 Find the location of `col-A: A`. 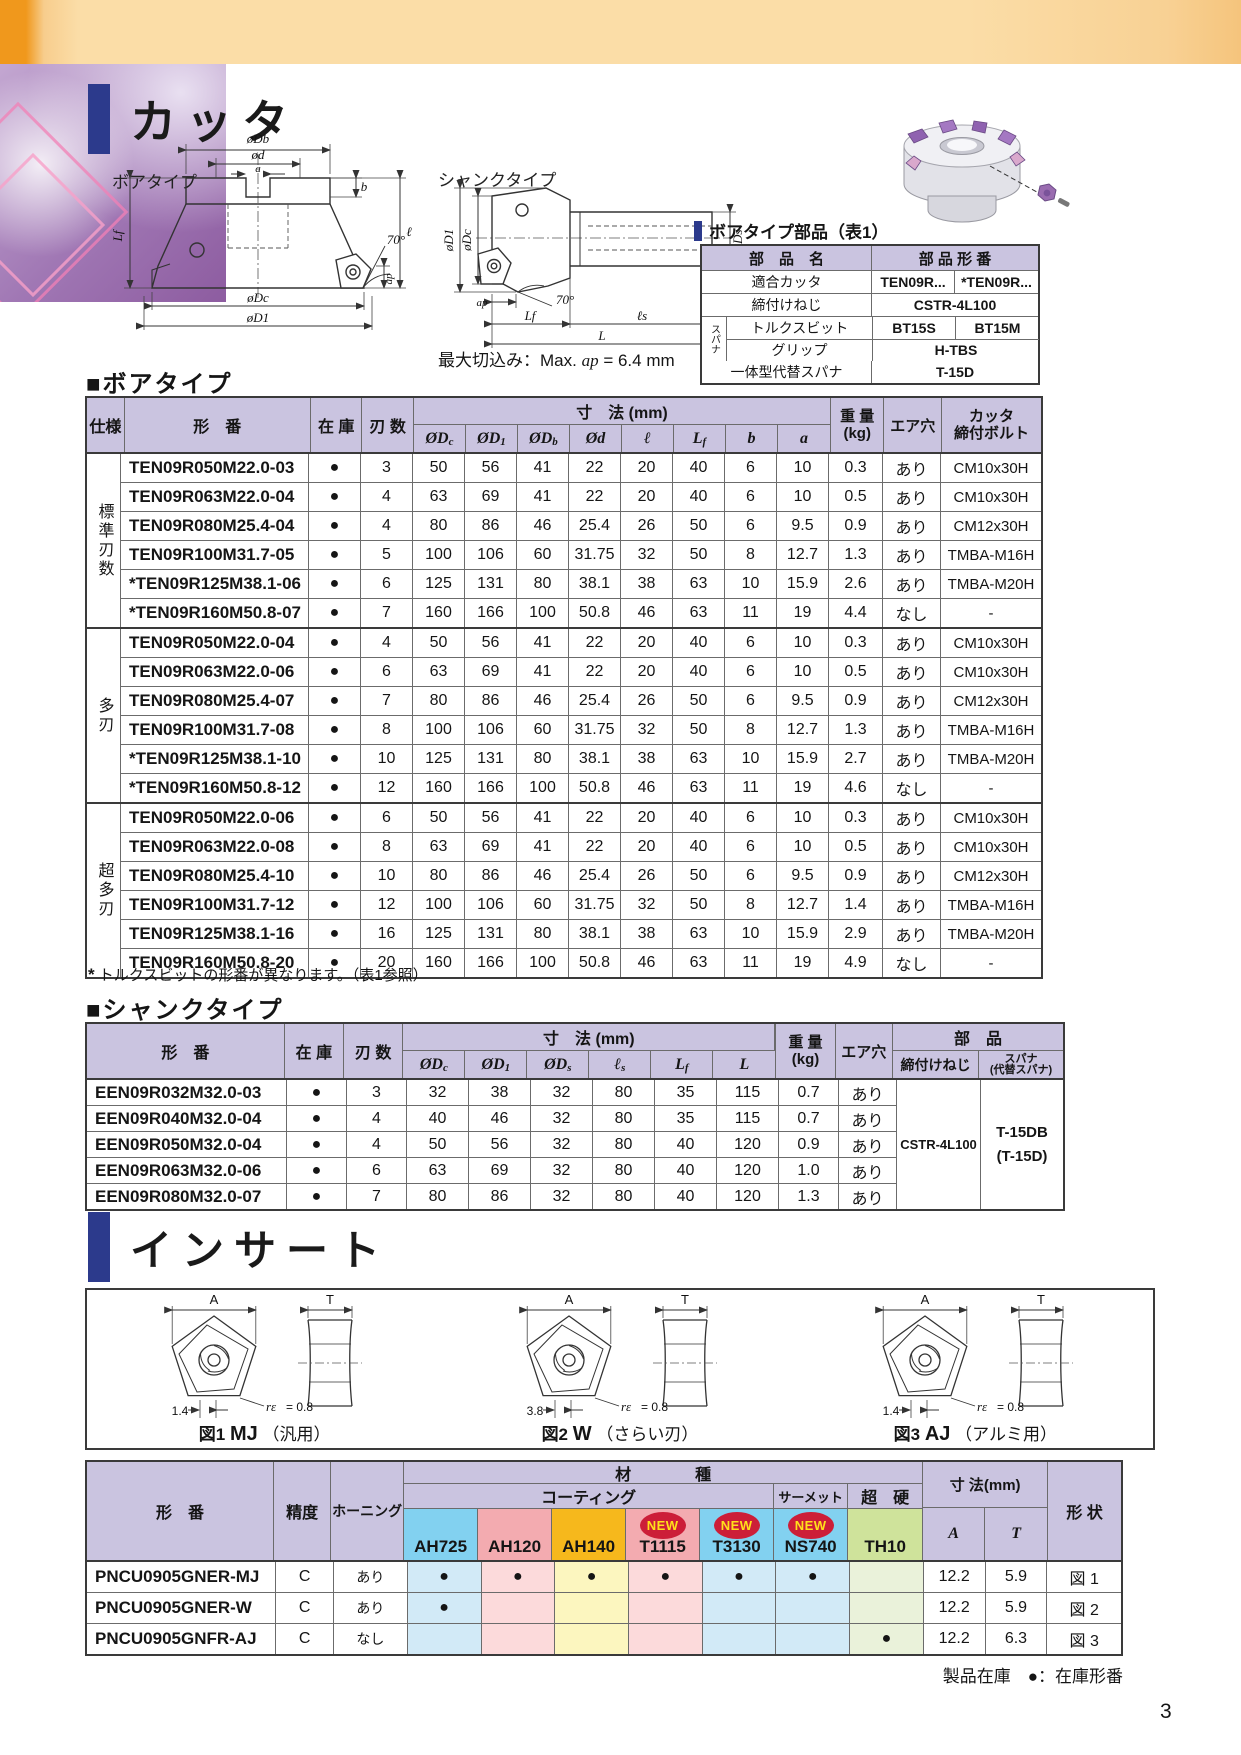

col-A: A is located at coordinates (954, 1534).